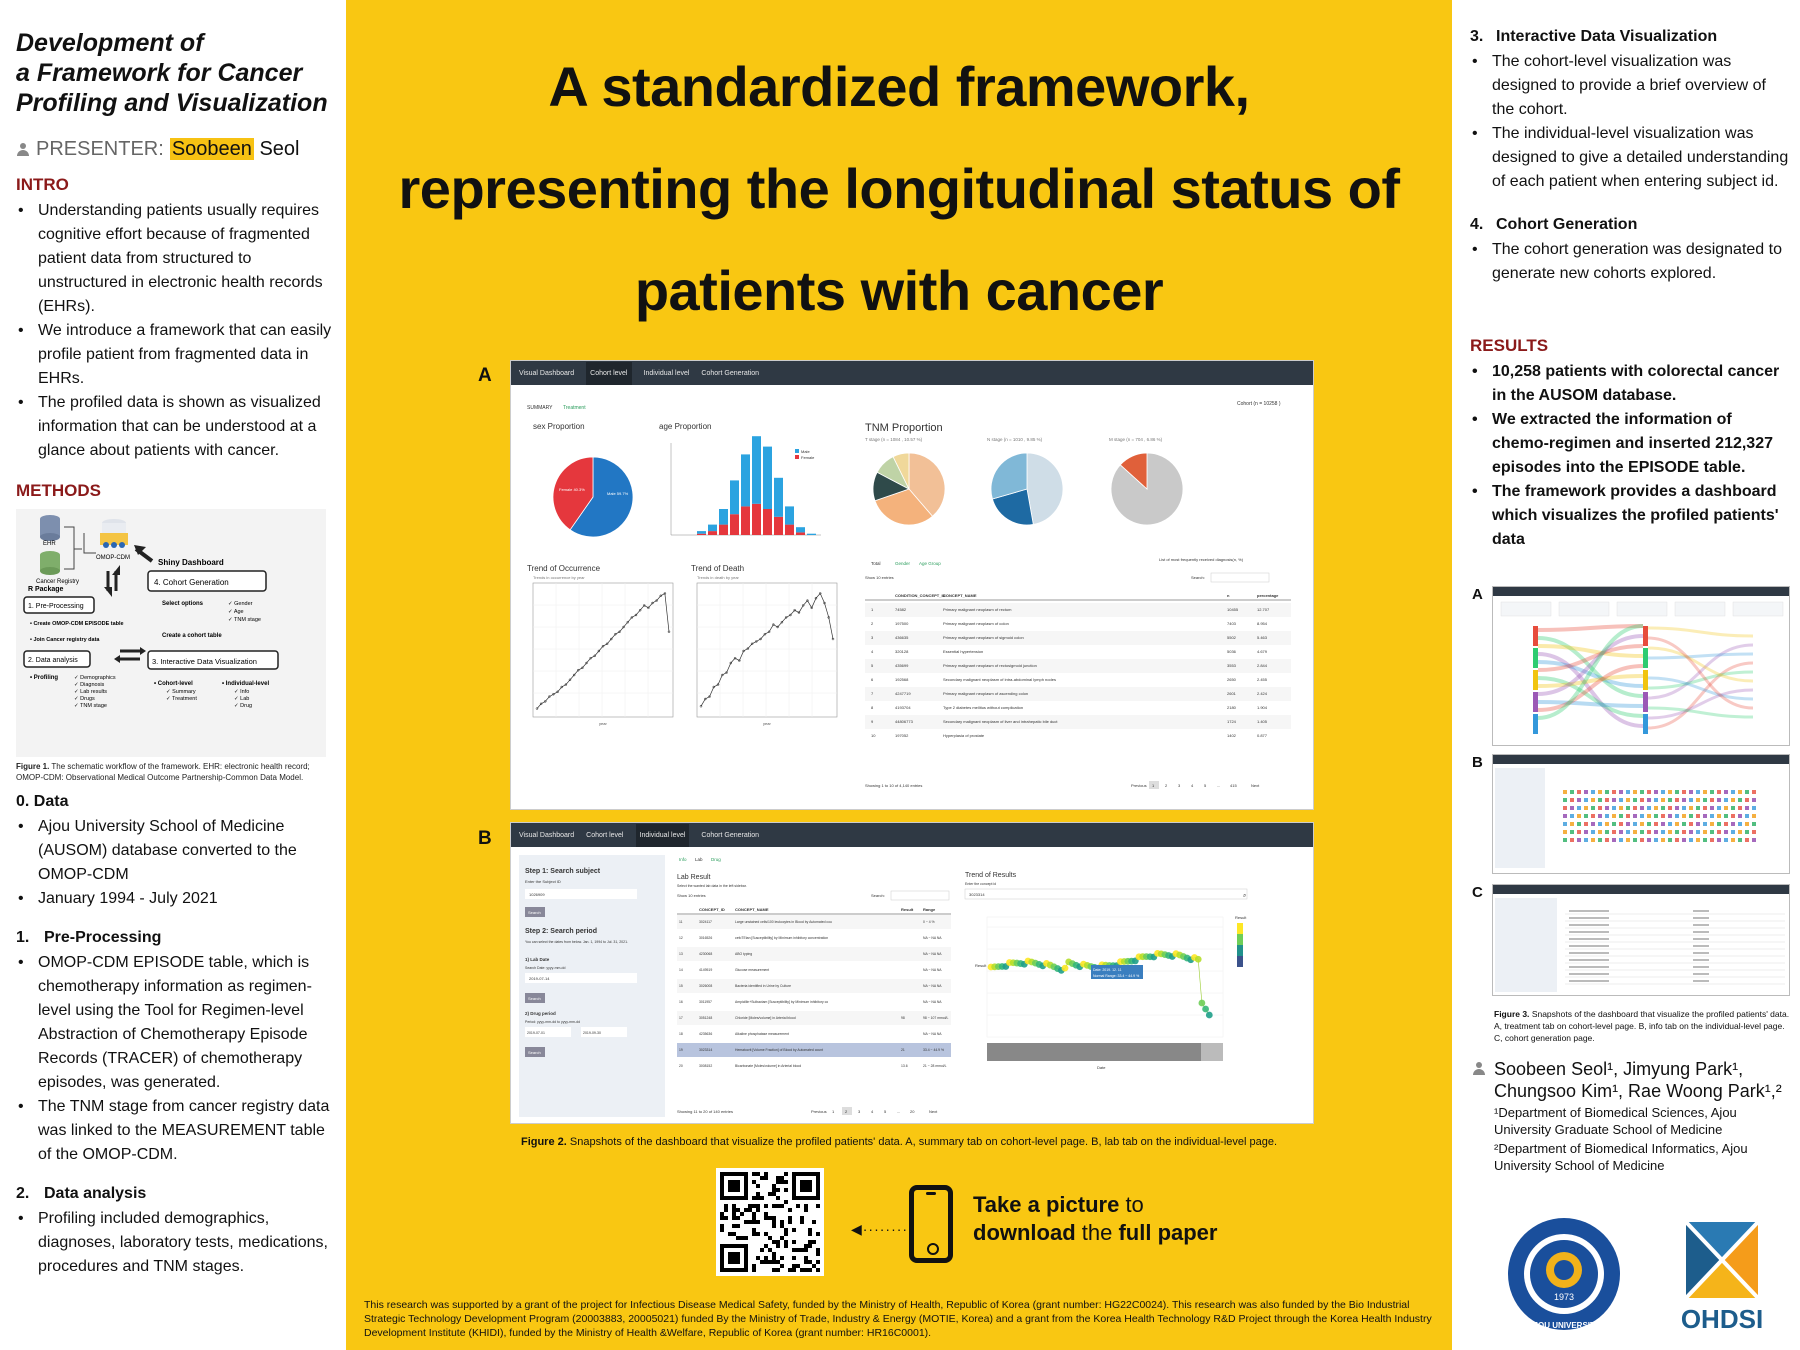 The width and height of the screenshot is (1800, 1350). Describe the element at coordinates (681, 1034) in the screenshot. I see `table-cell: 18` at that location.